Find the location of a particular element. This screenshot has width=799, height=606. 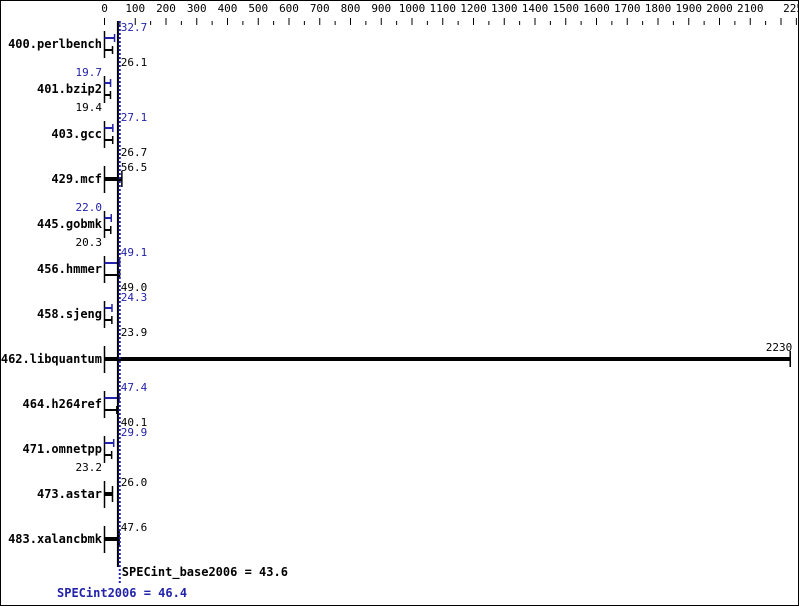

axis-tick-label: 1500 is located at coordinates (566, 8).